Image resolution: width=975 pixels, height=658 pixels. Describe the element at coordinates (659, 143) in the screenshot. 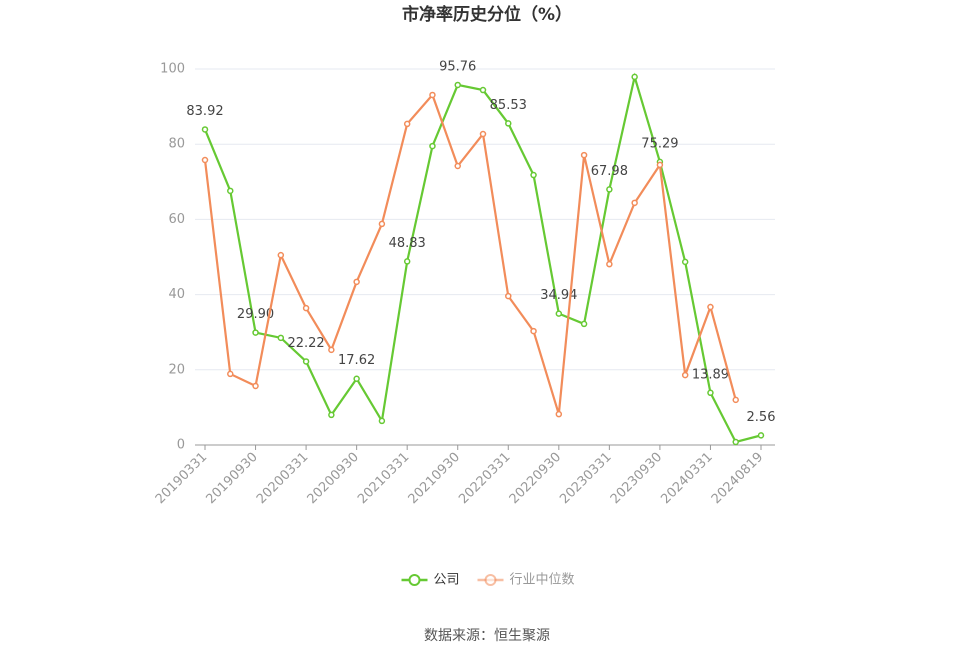

I see `data-label: 75.29` at that location.